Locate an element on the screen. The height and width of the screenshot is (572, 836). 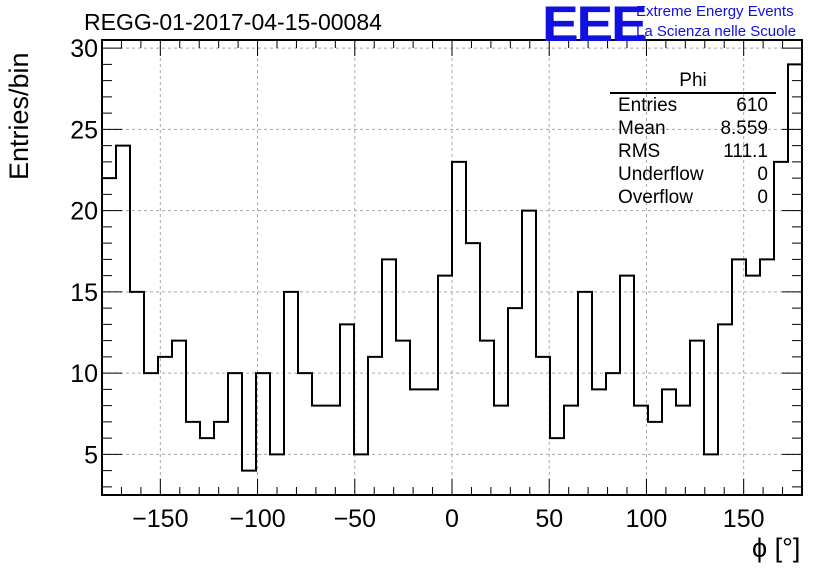
x-tick-label: 50 is located at coordinates (549, 519).